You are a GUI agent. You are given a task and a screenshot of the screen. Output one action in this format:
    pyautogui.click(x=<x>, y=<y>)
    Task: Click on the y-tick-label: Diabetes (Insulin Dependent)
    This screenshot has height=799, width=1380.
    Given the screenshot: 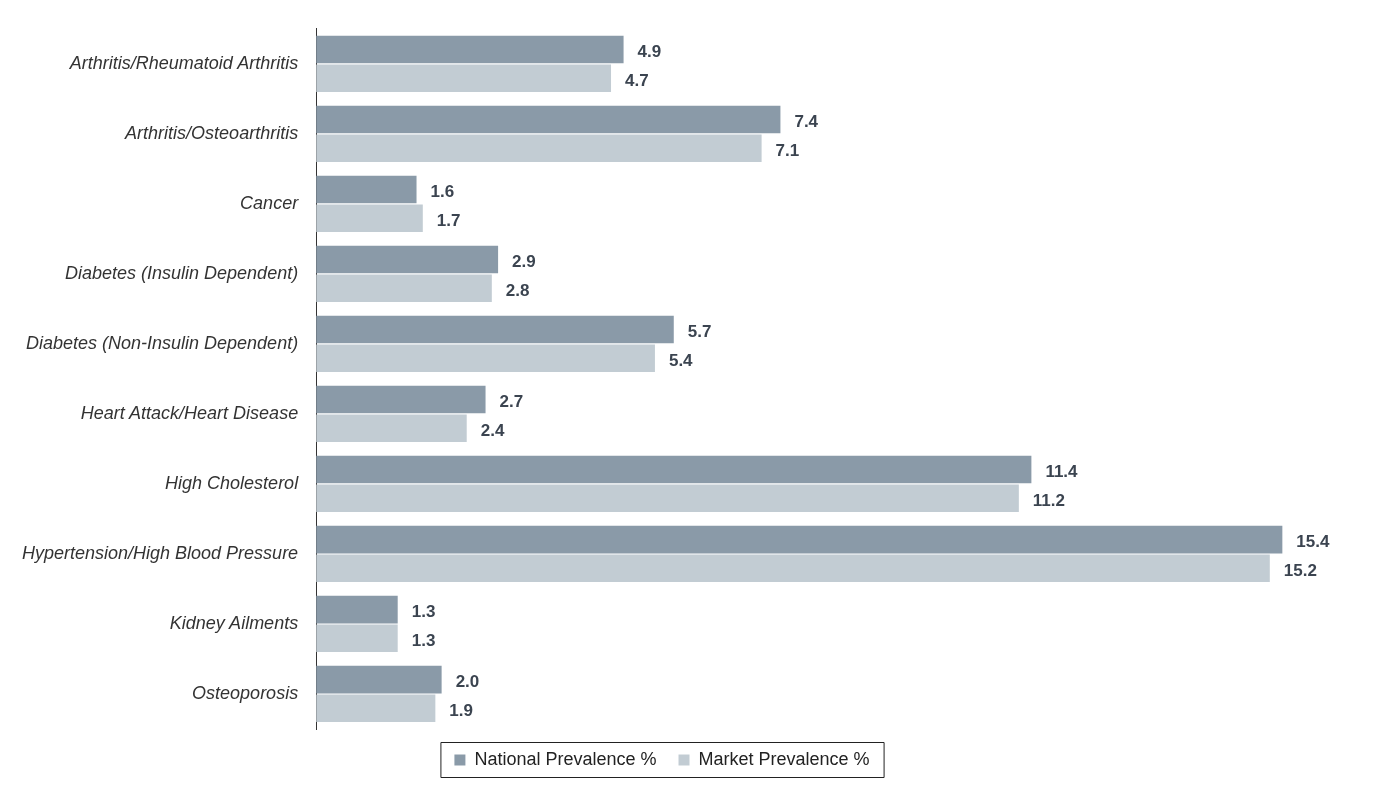 What is the action you would take?
    pyautogui.click(x=182, y=272)
    